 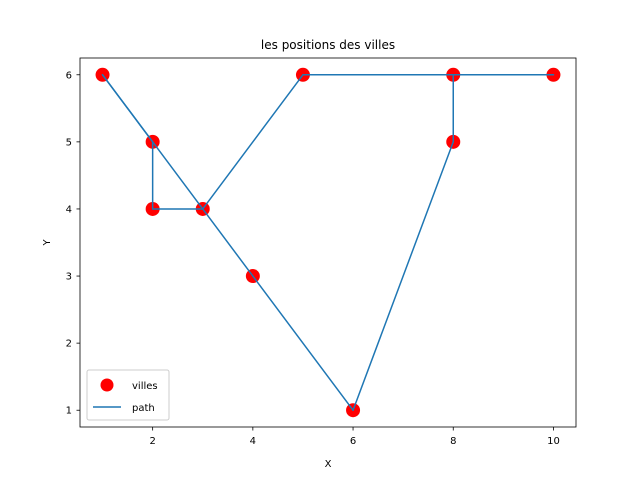 What do you see at coordinates (253, 441) in the screenshot?
I see `x-tick-label: 4` at bounding box center [253, 441].